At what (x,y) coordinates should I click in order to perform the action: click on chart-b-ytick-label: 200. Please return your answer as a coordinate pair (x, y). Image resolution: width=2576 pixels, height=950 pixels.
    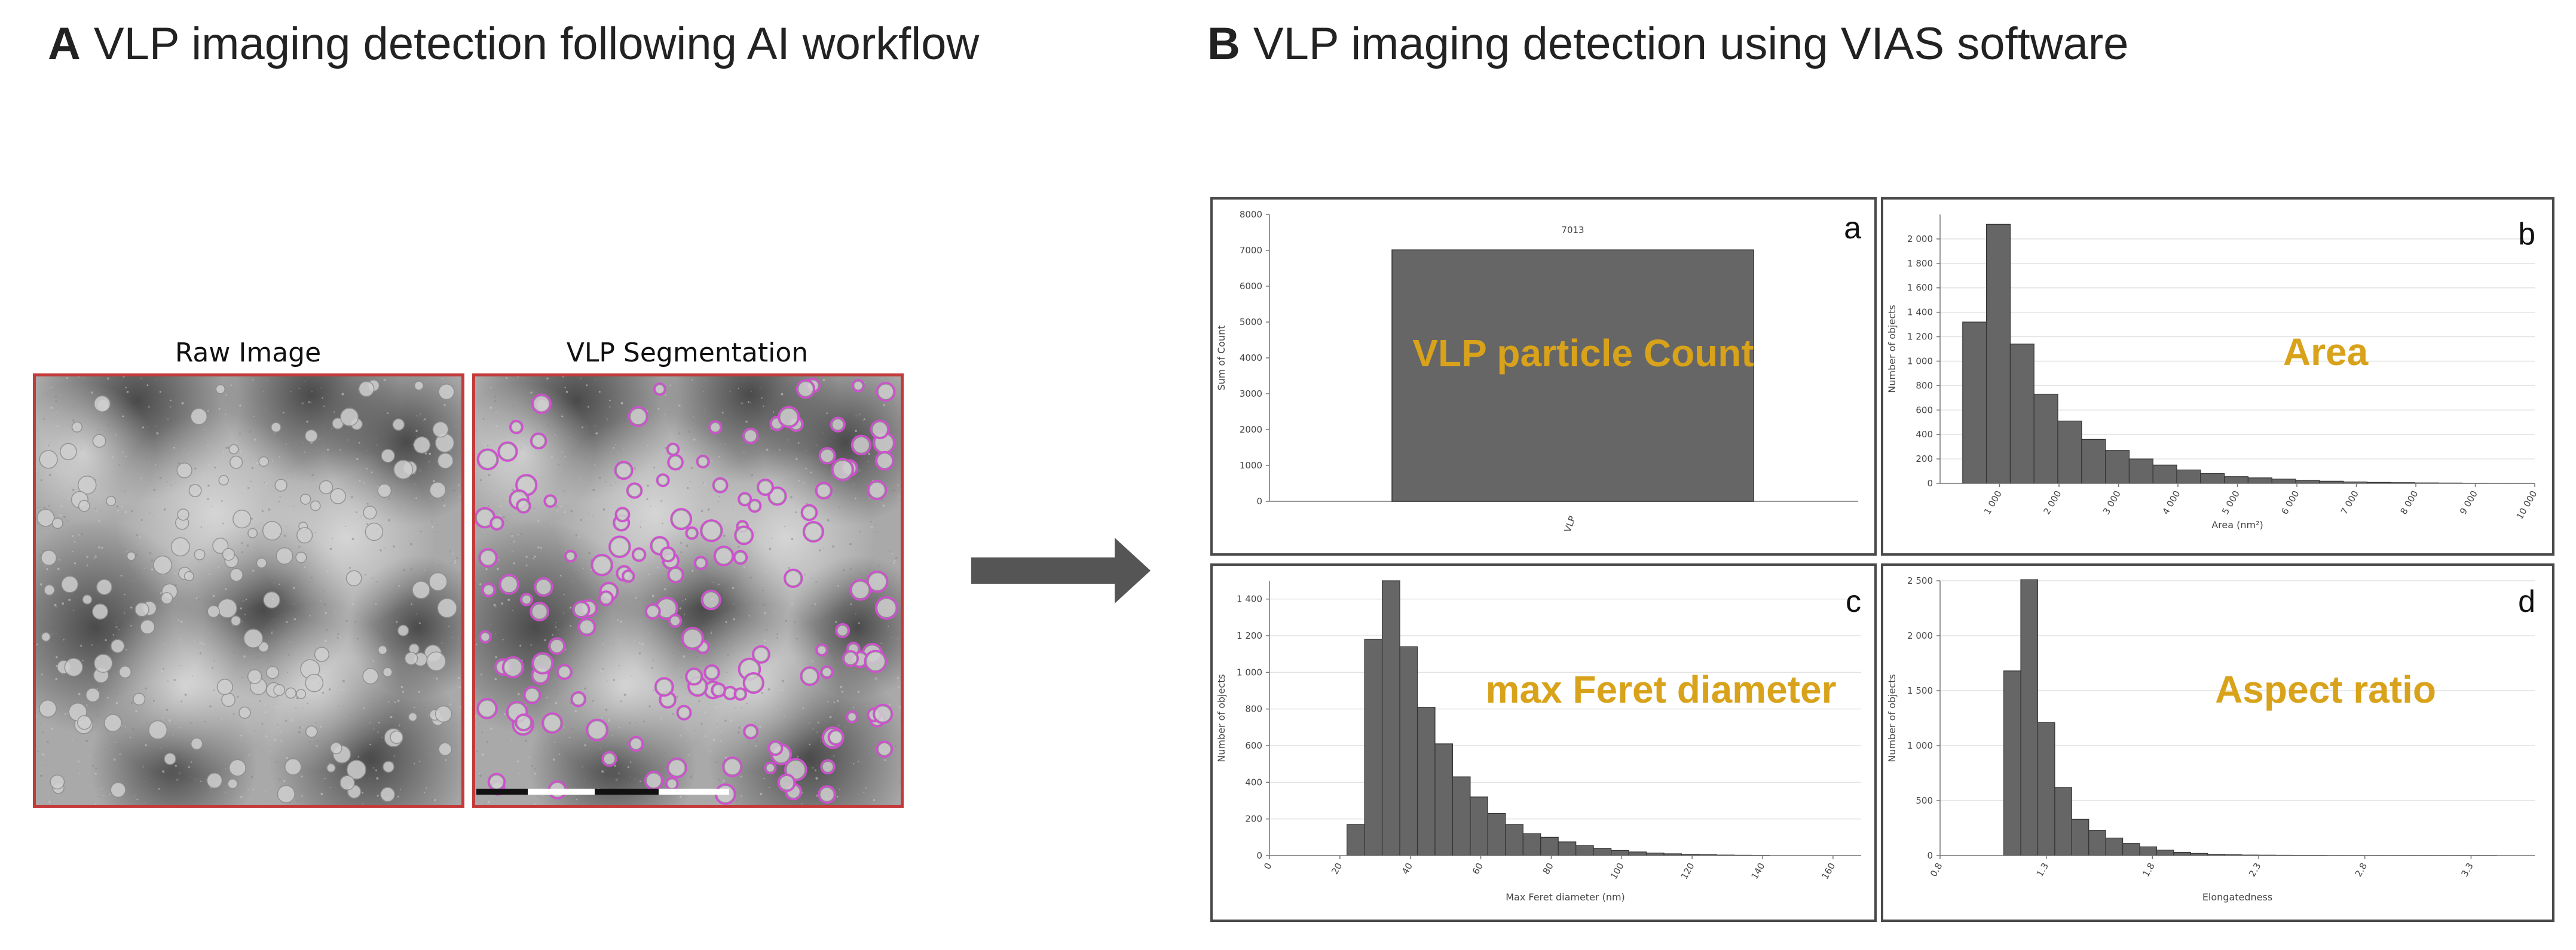
    Looking at the image, I should click on (1924, 459).